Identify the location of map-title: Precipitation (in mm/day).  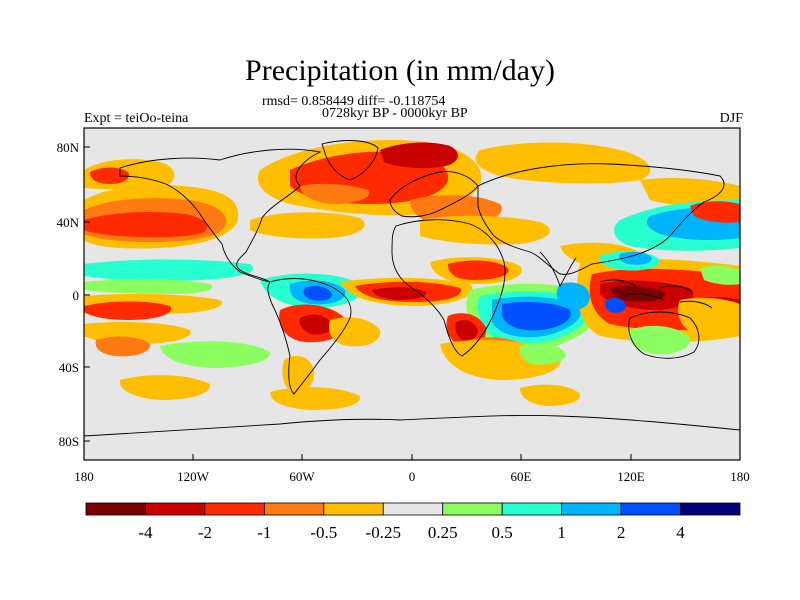
(400, 70).